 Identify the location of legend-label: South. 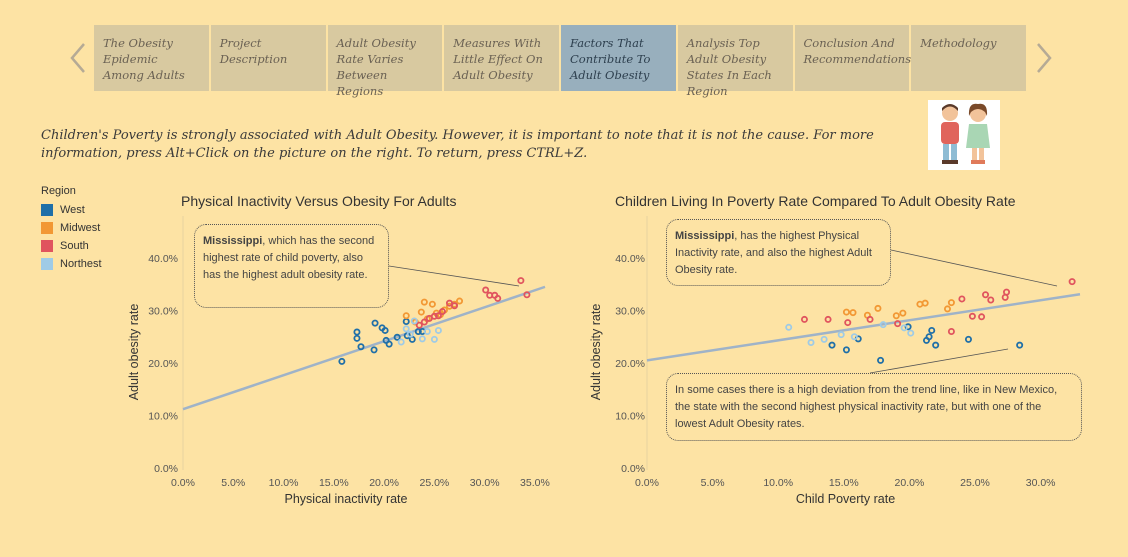
(74, 246).